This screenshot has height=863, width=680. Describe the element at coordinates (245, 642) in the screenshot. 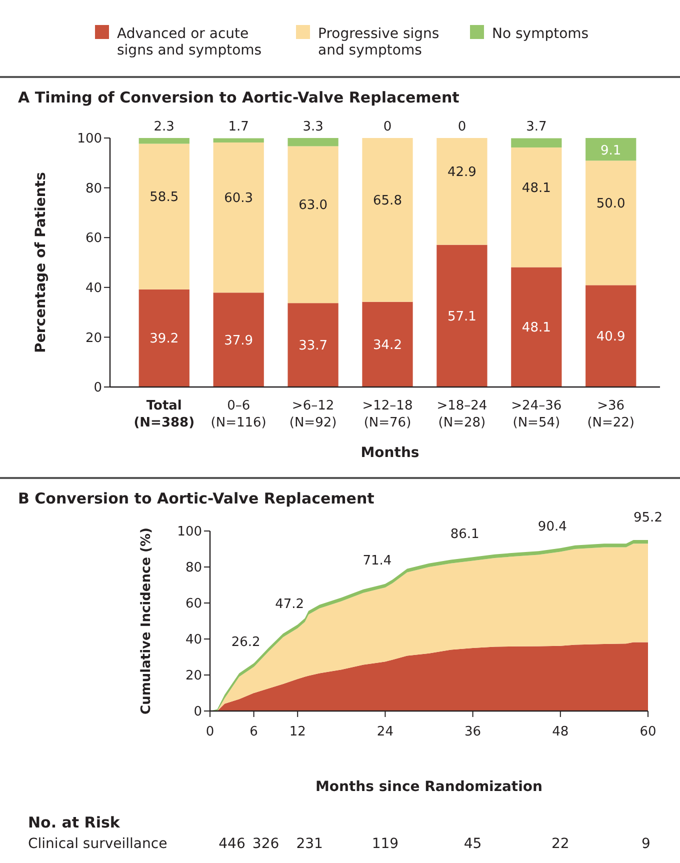

I see `annotation: 26.2` at that location.